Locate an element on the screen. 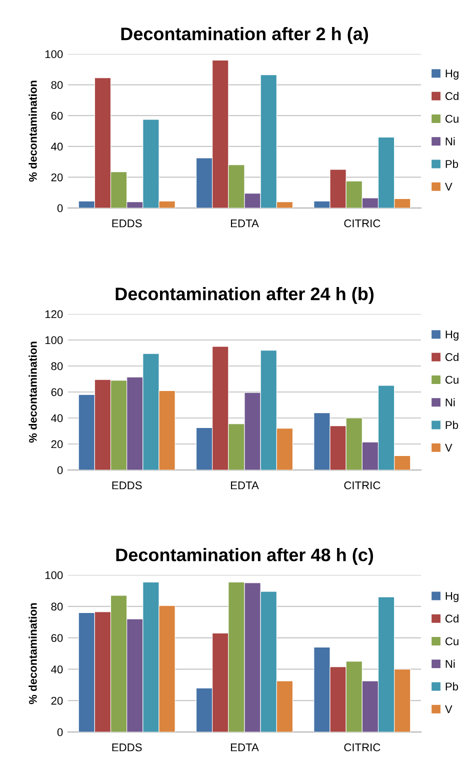 This screenshot has height=765, width=464. y-tick-label: 120 is located at coordinates (54, 314).